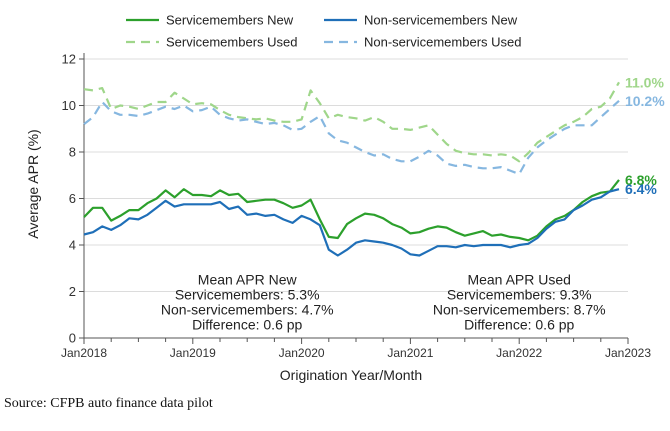  Describe the element at coordinates (410, 353) in the screenshot. I see `x-tick-label: Jan2021` at that location.